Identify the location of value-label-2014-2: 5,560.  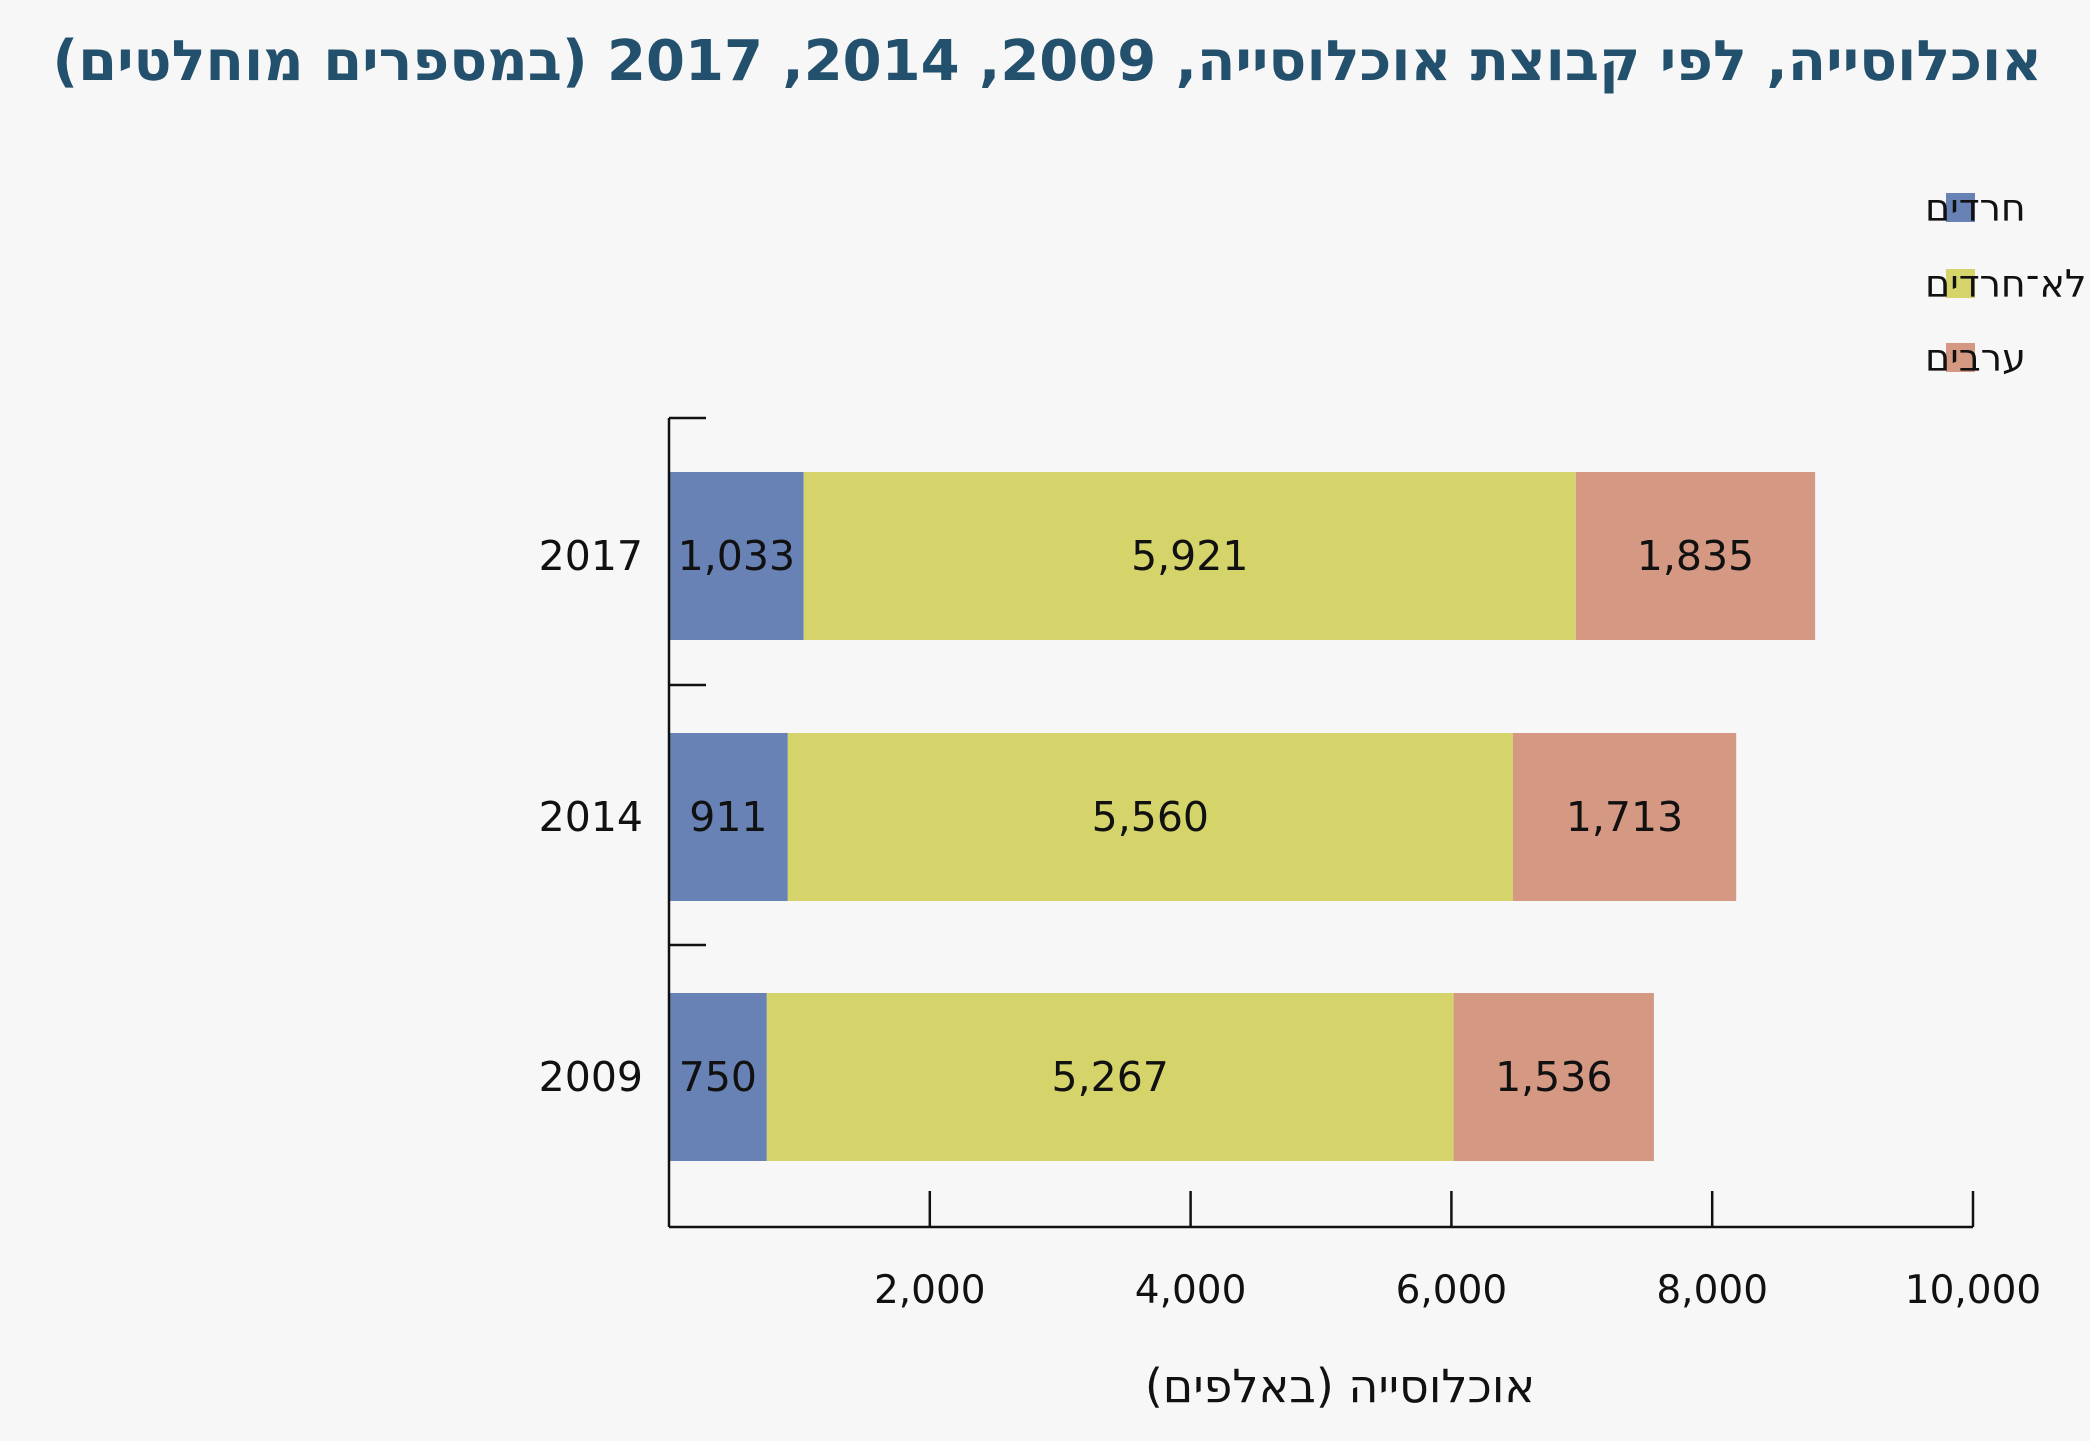
(1150, 817).